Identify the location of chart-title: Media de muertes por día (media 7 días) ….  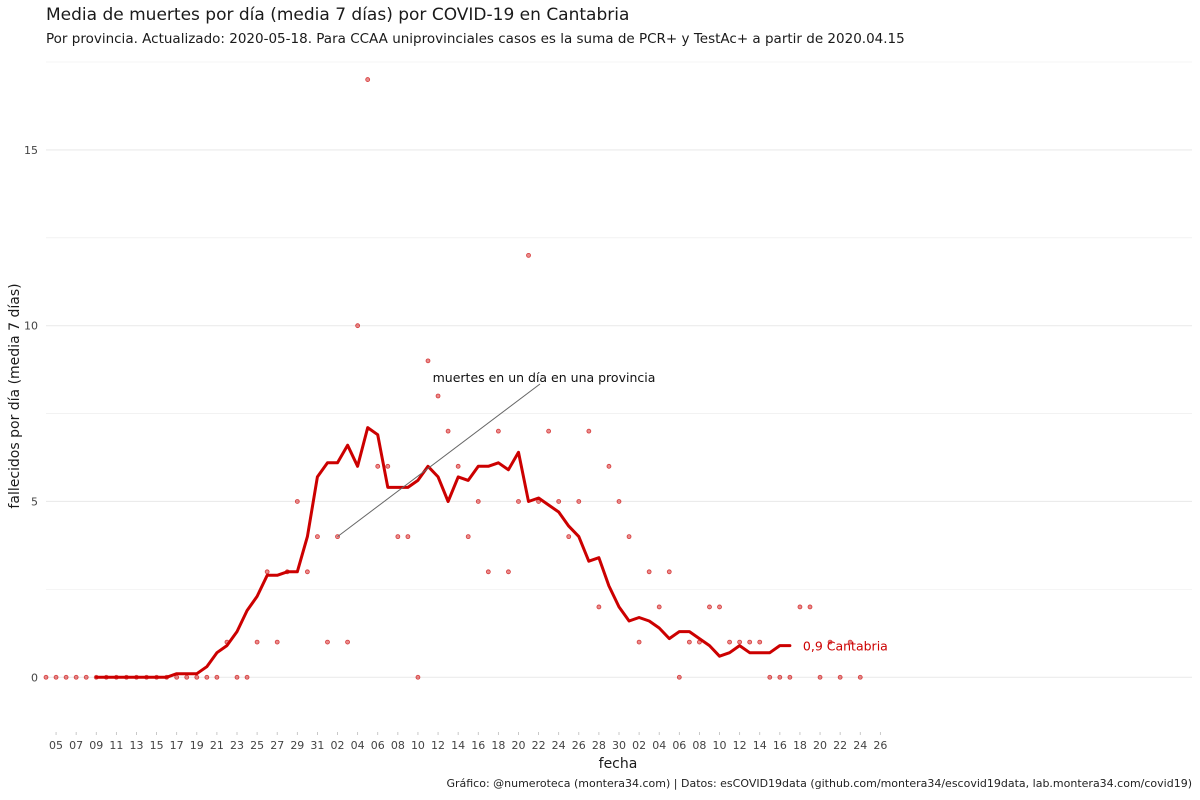
(338, 15).